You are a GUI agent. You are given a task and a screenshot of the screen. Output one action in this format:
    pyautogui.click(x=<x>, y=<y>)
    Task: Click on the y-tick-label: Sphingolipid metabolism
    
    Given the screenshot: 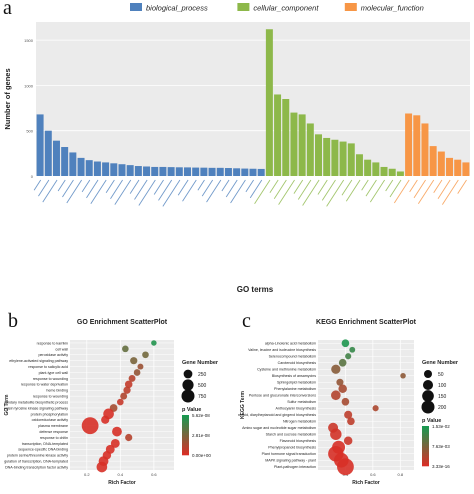 What is the action you would take?
    pyautogui.click(x=296, y=383)
    